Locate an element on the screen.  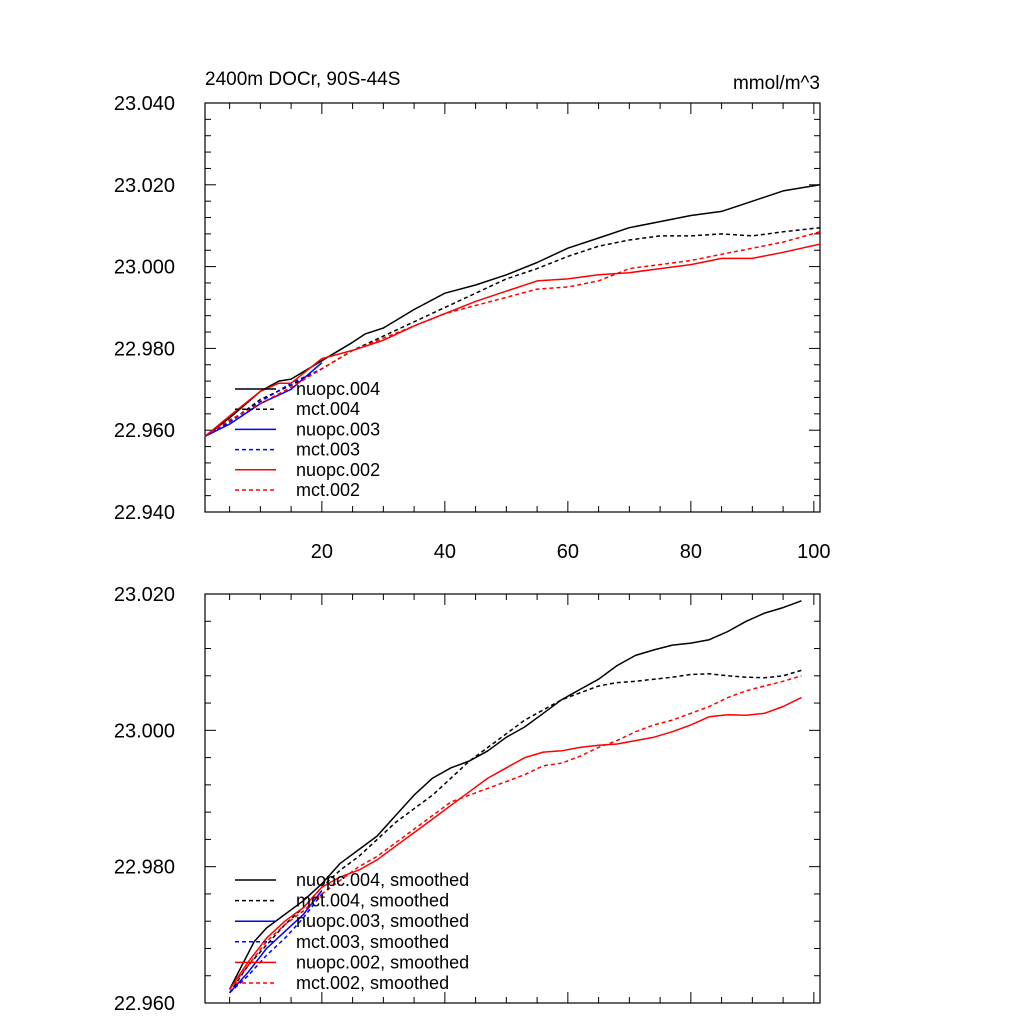
legend-label: nuopc.002 is located at coordinates (338, 470).